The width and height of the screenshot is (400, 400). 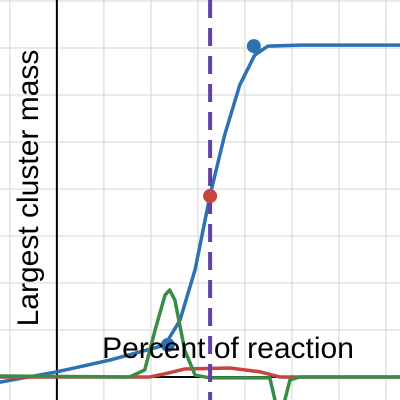 What do you see at coordinates (28, 188) in the screenshot?
I see `y-axis-label: Largest cluster mass` at bounding box center [28, 188].